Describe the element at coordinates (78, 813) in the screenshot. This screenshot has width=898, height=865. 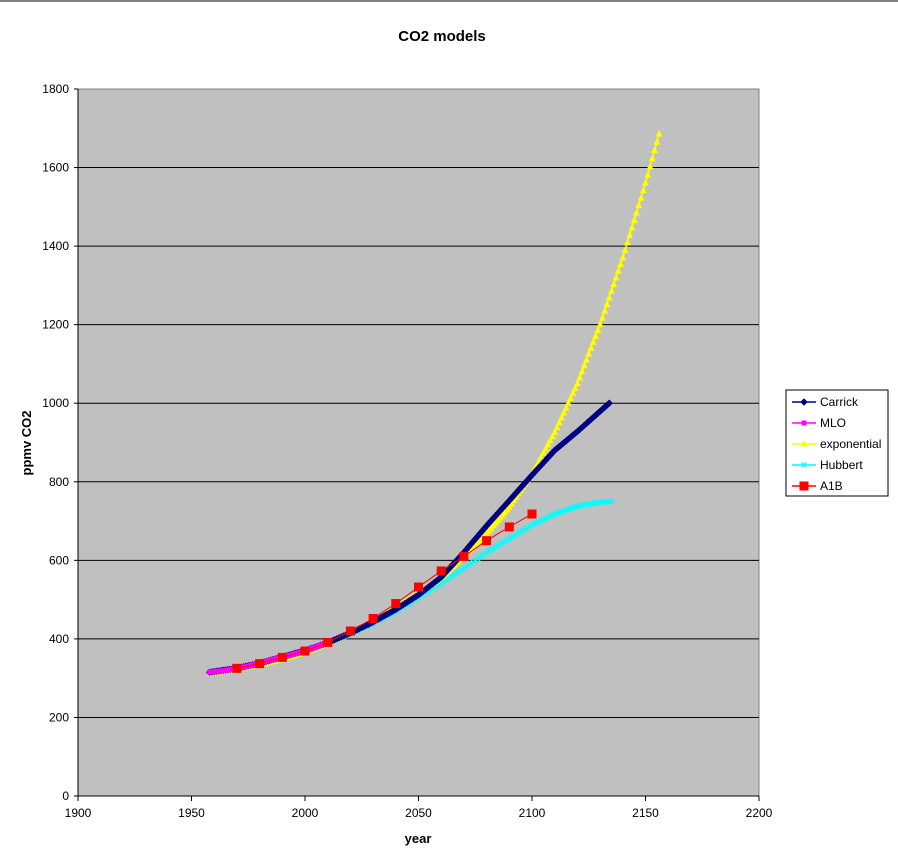
I see `x-tick-label: 1900` at that location.